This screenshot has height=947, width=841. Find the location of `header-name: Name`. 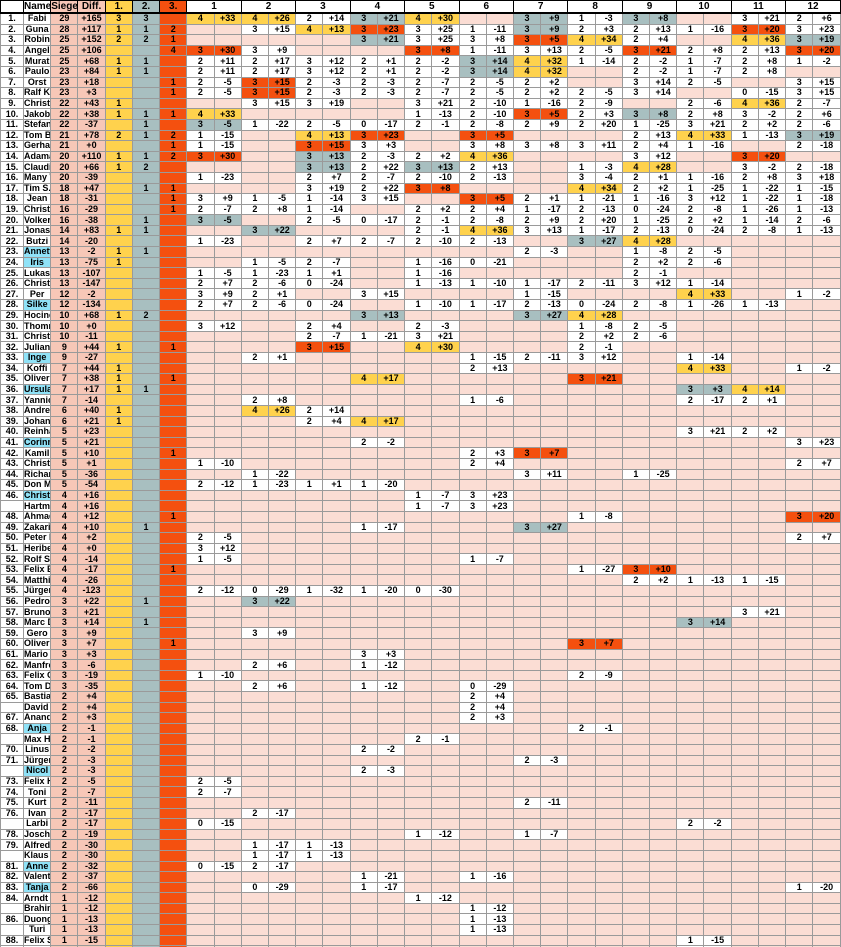

header-name: Name is located at coordinates (37, 7).